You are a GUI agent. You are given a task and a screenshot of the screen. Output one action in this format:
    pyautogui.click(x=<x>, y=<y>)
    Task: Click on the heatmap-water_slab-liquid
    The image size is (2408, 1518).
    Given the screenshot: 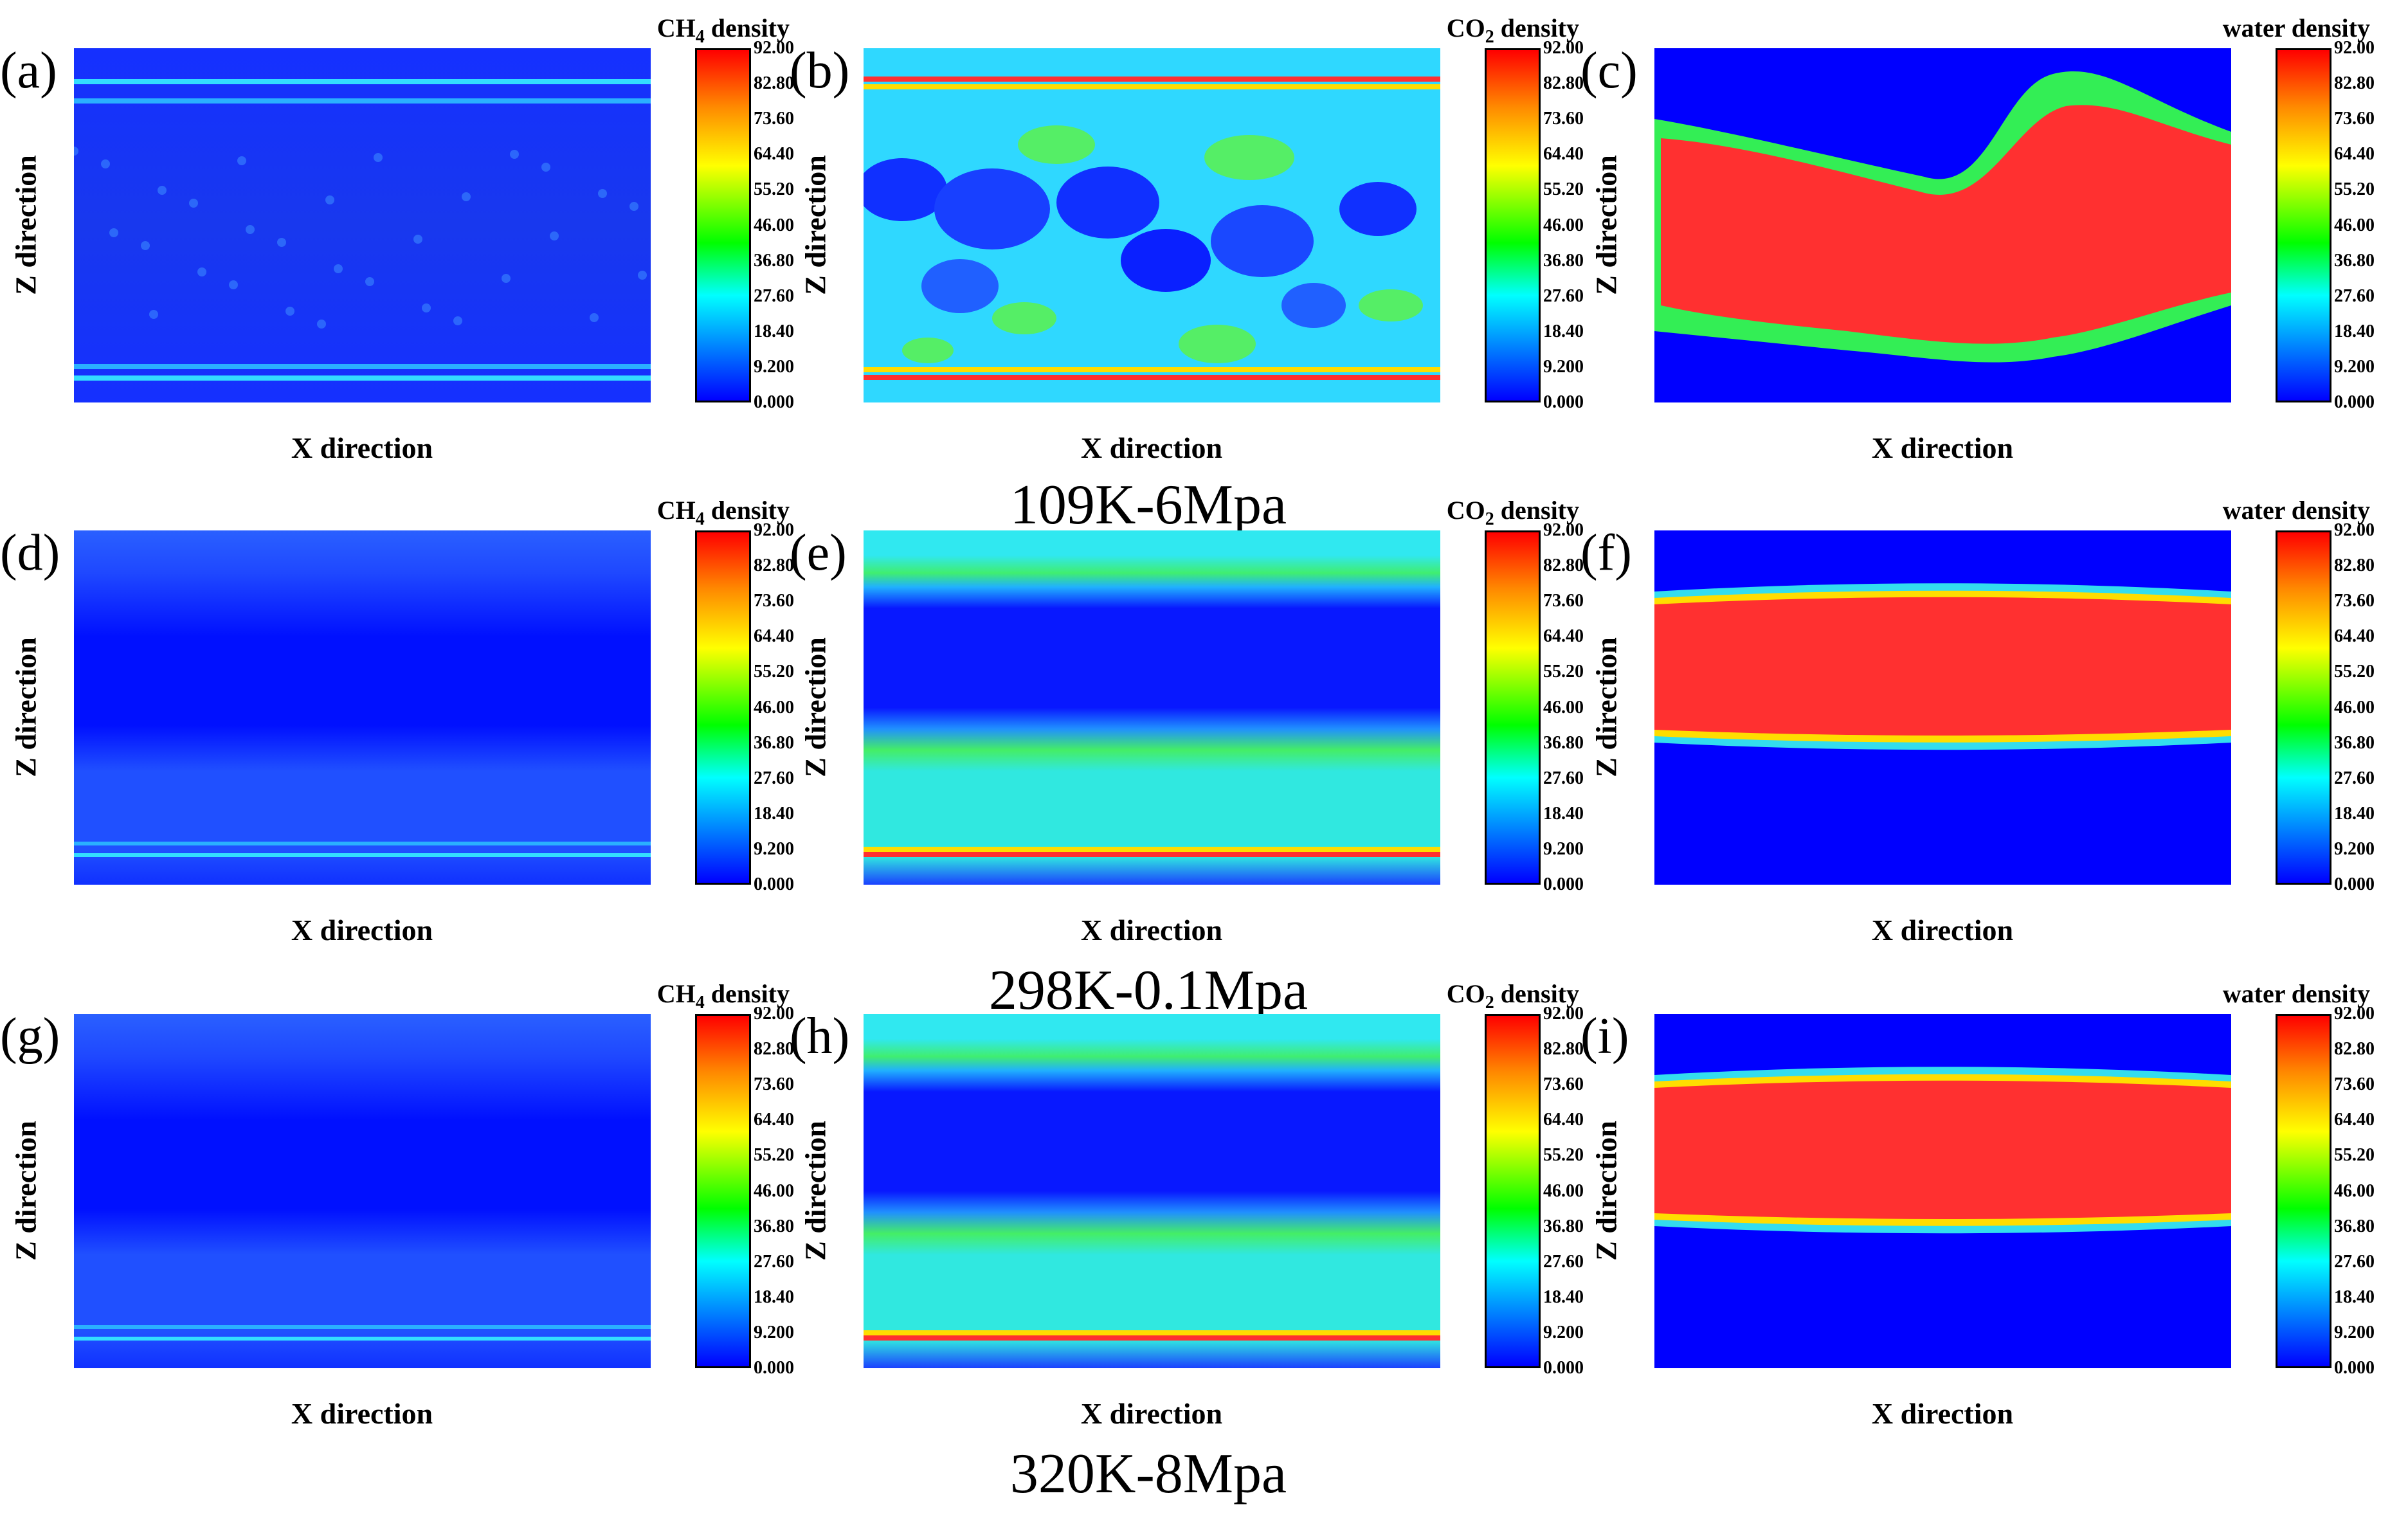 What is the action you would take?
    pyautogui.click(x=1943, y=666)
    